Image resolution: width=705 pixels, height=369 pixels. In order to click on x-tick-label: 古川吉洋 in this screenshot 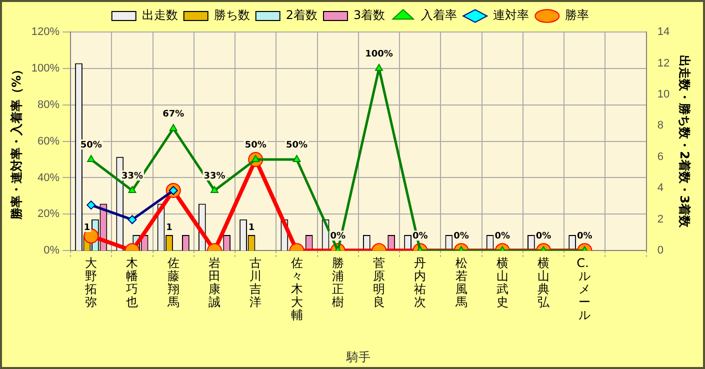, I will do `click(255, 282)`.